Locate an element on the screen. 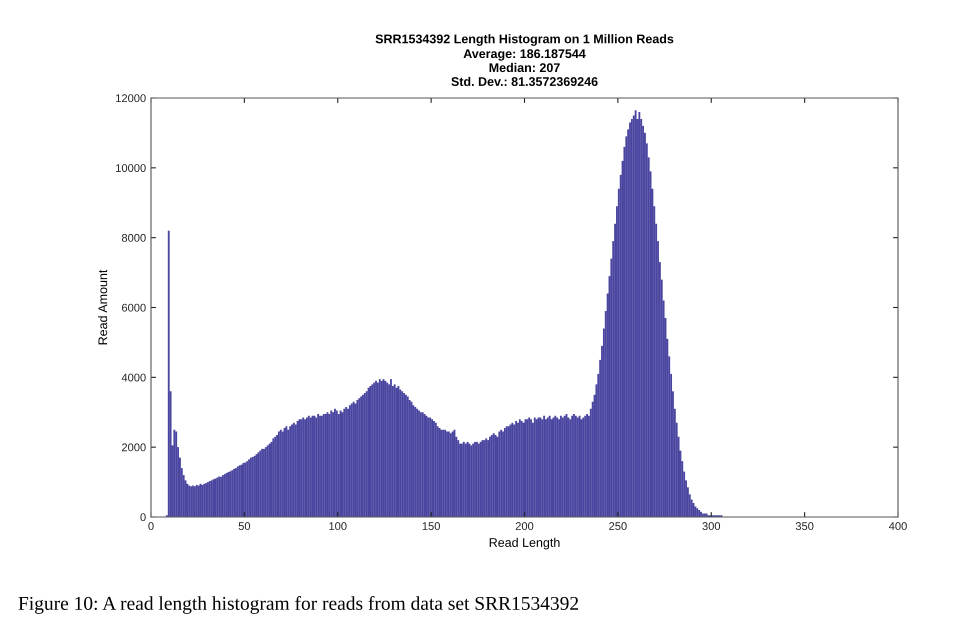 Image resolution: width=956 pixels, height=640 pixels. x-tick-label: 300 is located at coordinates (711, 526).